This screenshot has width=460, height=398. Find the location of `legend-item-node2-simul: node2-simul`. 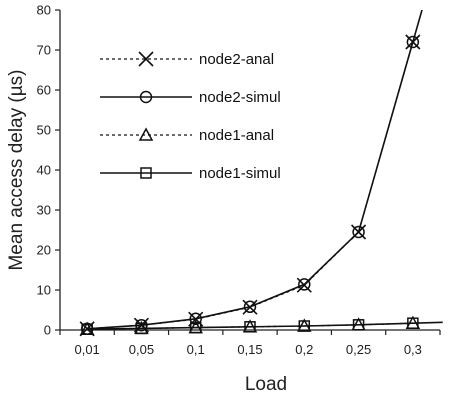

legend-item-node2-simul: node2-simul is located at coordinates (190, 97).